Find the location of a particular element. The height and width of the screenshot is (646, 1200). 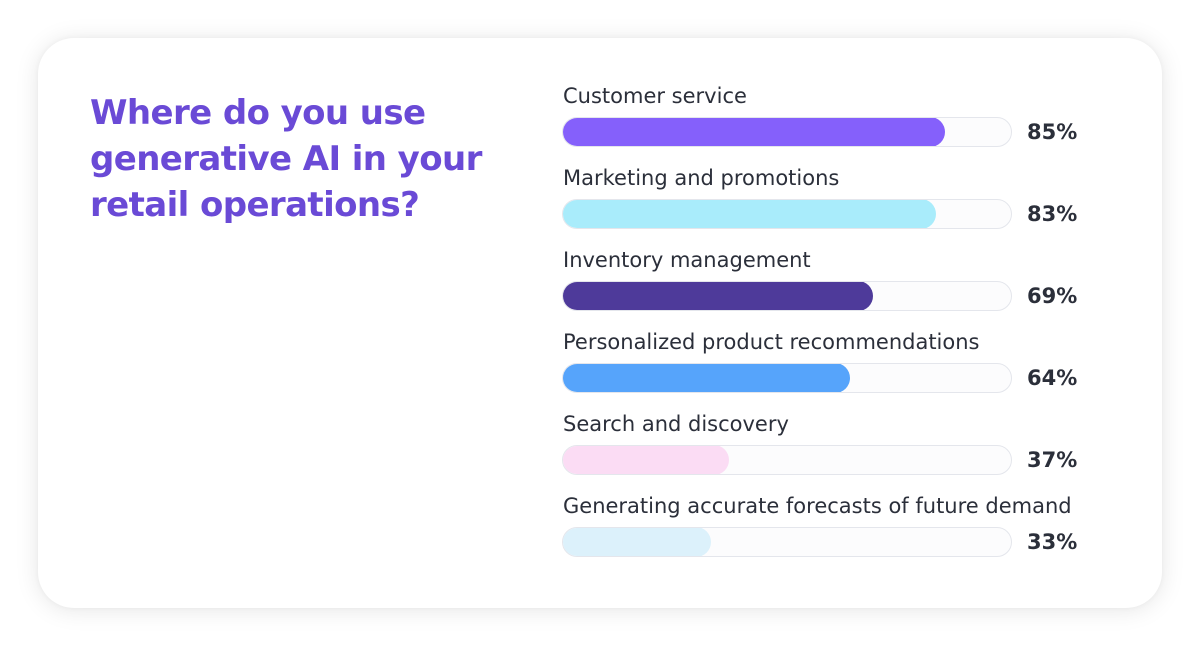

bar-label: Customer service is located at coordinates (655, 96).